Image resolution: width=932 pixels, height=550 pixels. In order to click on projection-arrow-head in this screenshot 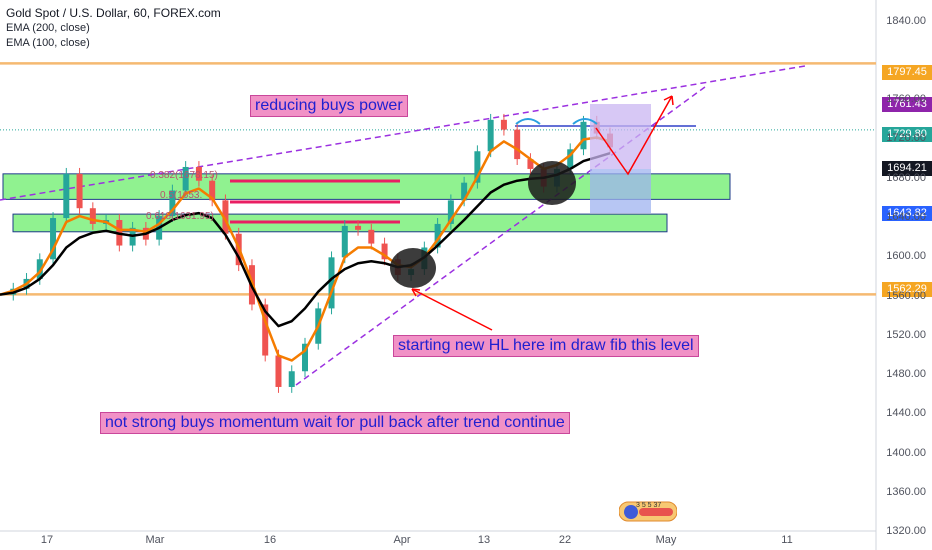, I will do `click(668, 100)`.